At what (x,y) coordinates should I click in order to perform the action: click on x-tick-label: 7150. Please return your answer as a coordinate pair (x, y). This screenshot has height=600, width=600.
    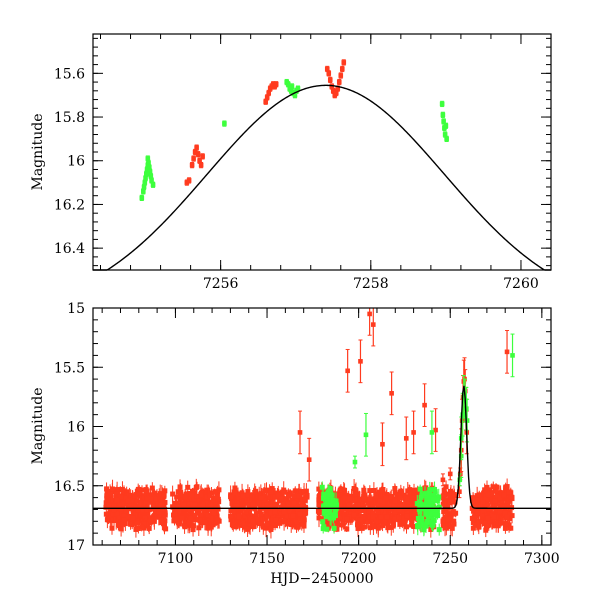
    Looking at the image, I should click on (267, 559).